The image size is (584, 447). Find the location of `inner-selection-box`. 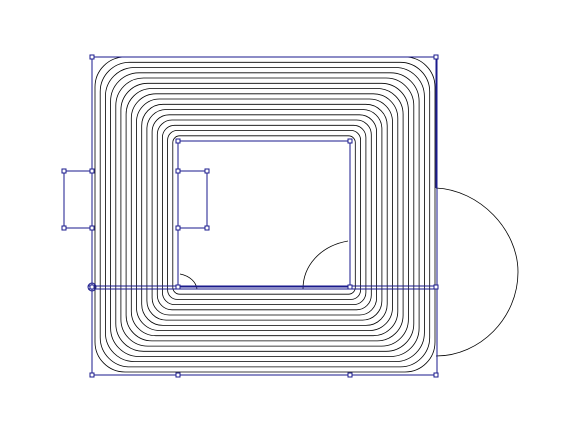

inner-selection-box is located at coordinates (264, 214).